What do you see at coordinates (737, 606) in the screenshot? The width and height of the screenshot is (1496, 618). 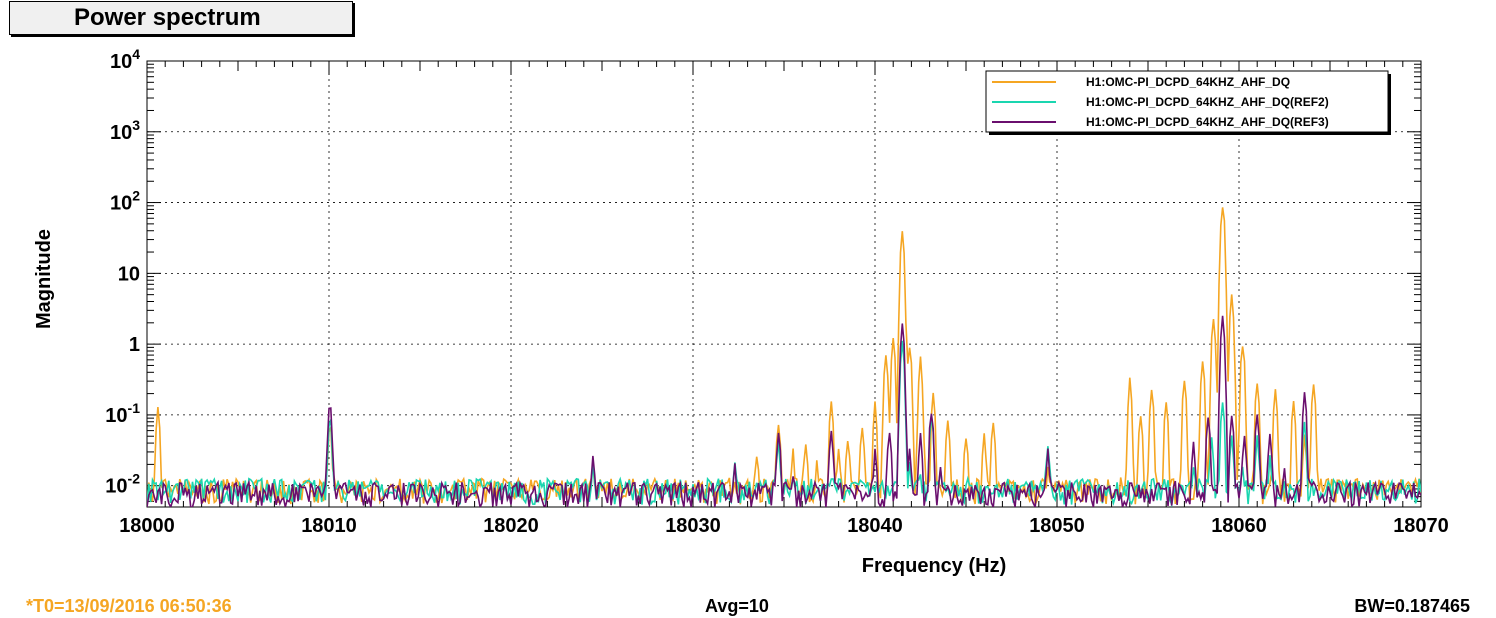 I see `average-count-label: Avg=10` at bounding box center [737, 606].